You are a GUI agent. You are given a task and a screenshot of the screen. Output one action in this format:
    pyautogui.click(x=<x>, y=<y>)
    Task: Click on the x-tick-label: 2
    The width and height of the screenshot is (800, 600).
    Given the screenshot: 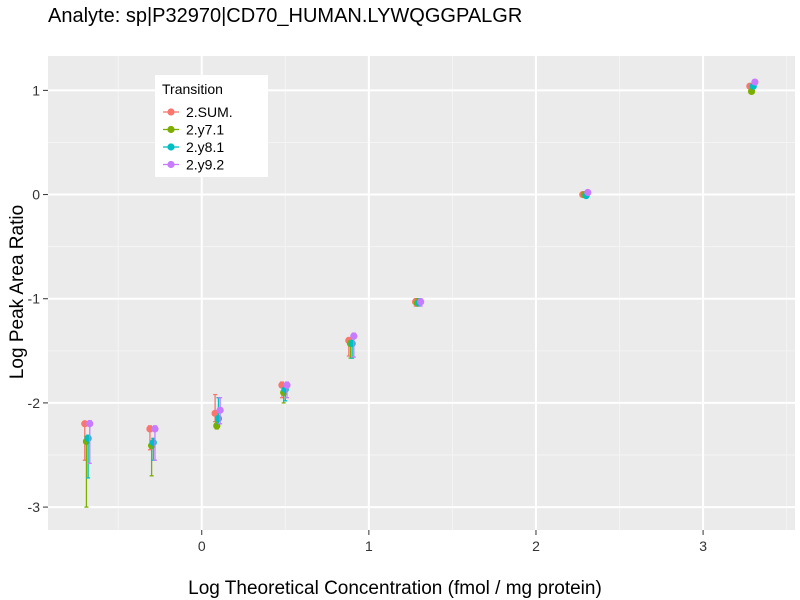 What is the action you would take?
    pyautogui.click(x=536, y=546)
    